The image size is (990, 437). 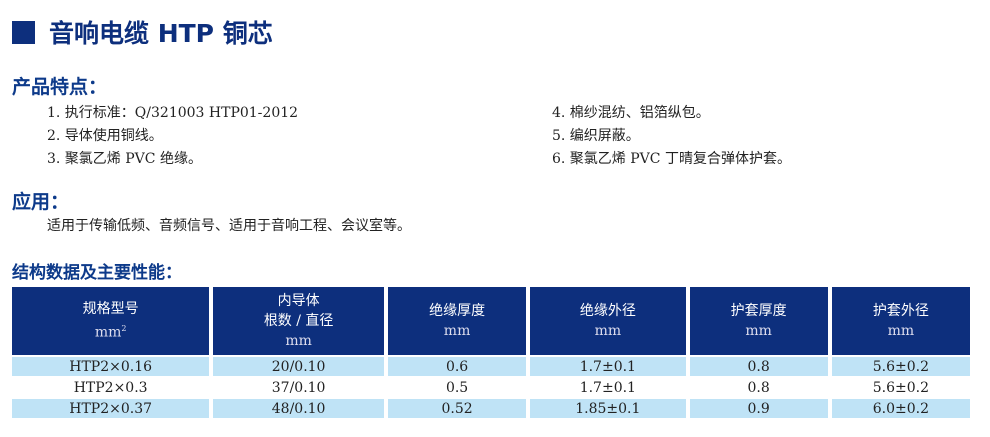 What do you see at coordinates (298, 366) in the screenshot?
I see `cell: 20/0.10` at bounding box center [298, 366].